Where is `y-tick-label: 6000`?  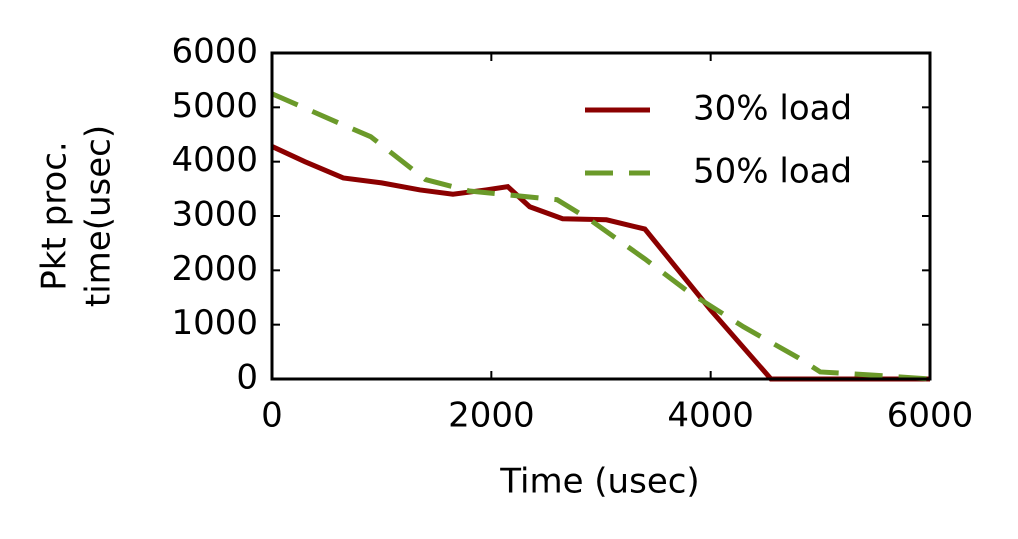 y-tick-label: 6000 is located at coordinates (214, 52).